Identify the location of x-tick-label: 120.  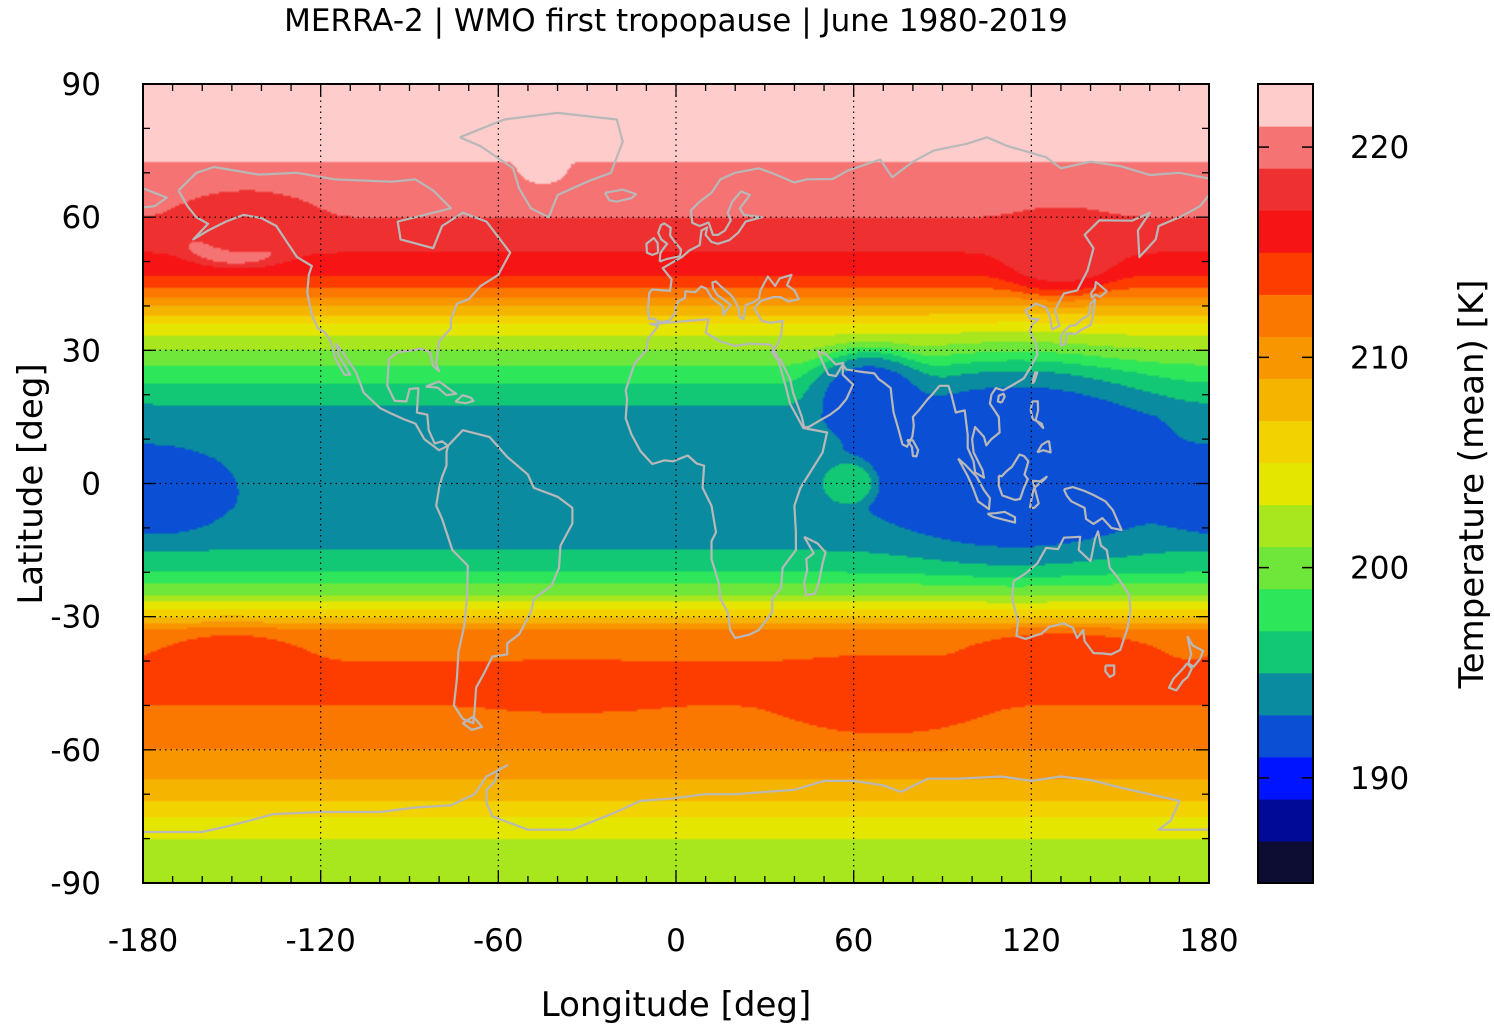
(1031, 941).